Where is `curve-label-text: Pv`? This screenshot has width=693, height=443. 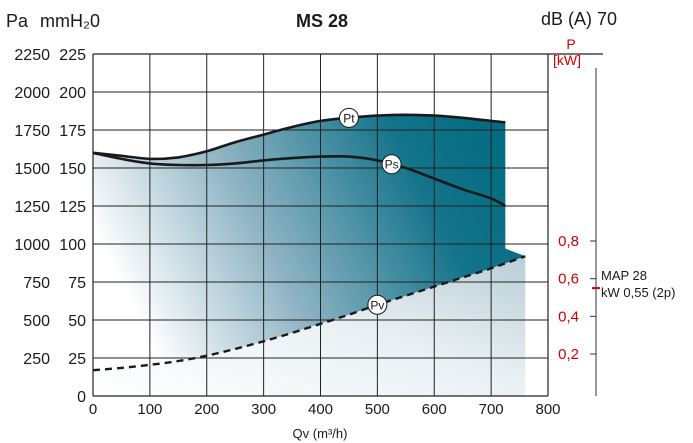 curve-label-text: Pv is located at coordinates (377, 305).